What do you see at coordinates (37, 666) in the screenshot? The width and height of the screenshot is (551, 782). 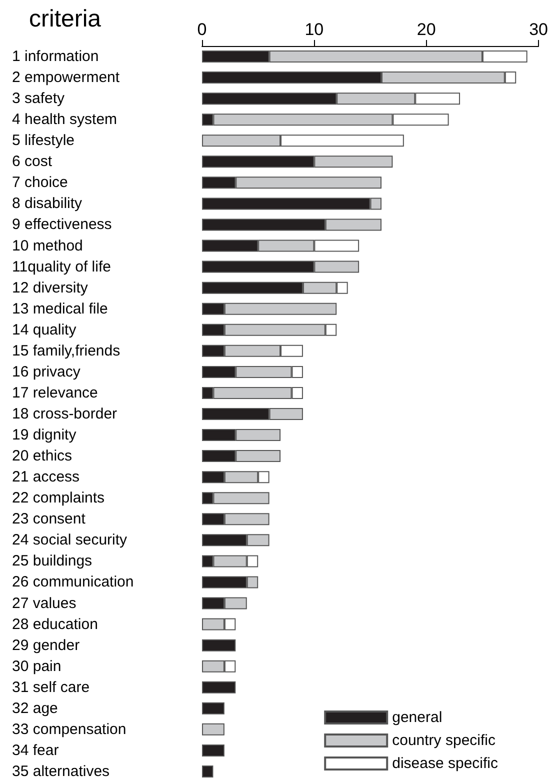 I see `y-tick-label: 30 pain` at bounding box center [37, 666].